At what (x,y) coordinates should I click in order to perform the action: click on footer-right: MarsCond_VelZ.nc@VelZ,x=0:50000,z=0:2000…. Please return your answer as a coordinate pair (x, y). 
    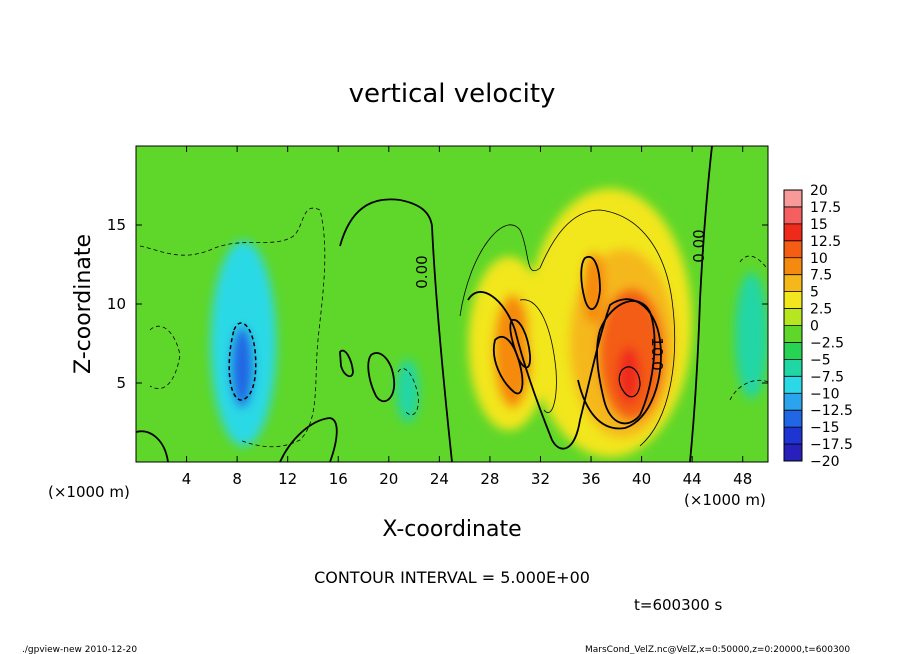
    Looking at the image, I should click on (717, 649).